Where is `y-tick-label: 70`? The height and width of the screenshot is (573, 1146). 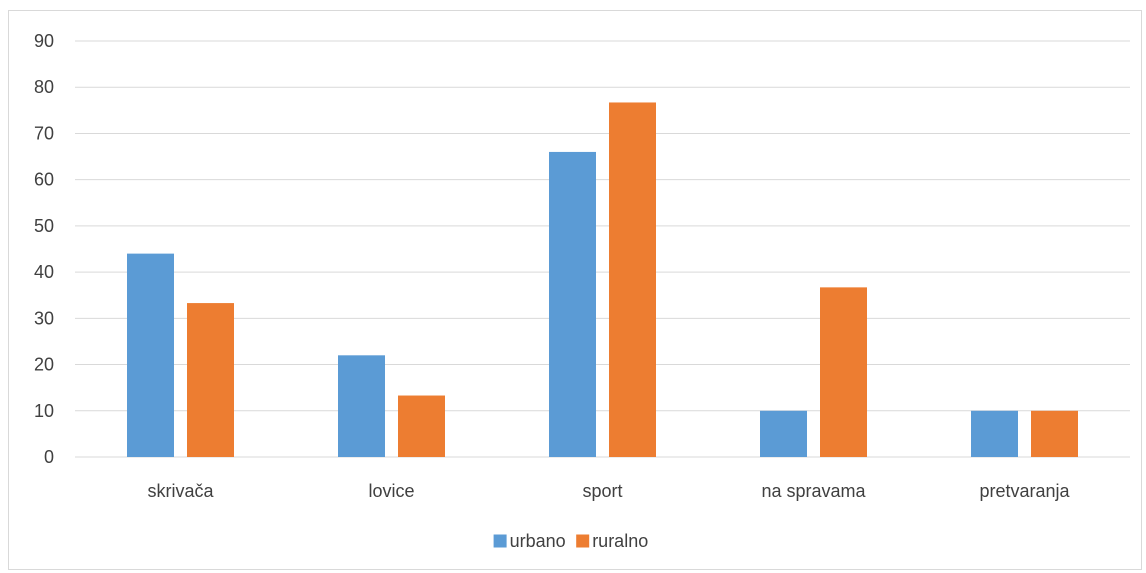 y-tick-label: 70 is located at coordinates (44, 133).